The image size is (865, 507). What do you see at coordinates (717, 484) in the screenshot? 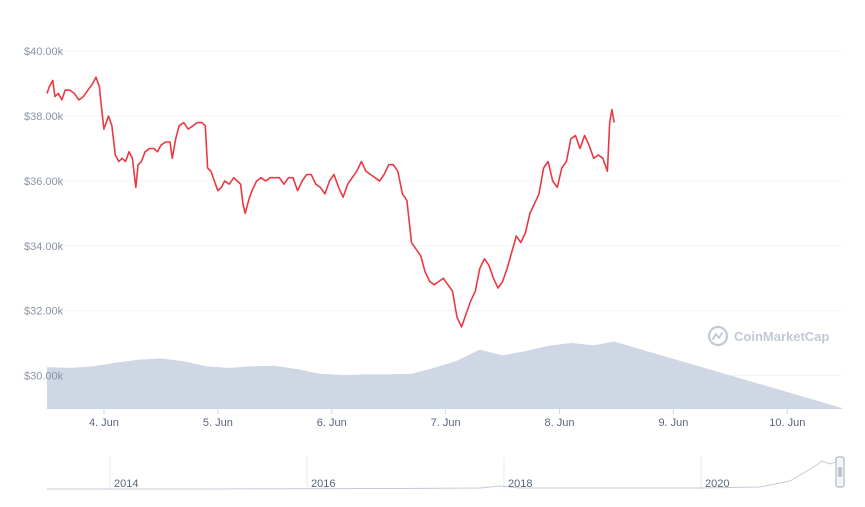
I see `navigator-tick-label: 2020` at bounding box center [717, 484].